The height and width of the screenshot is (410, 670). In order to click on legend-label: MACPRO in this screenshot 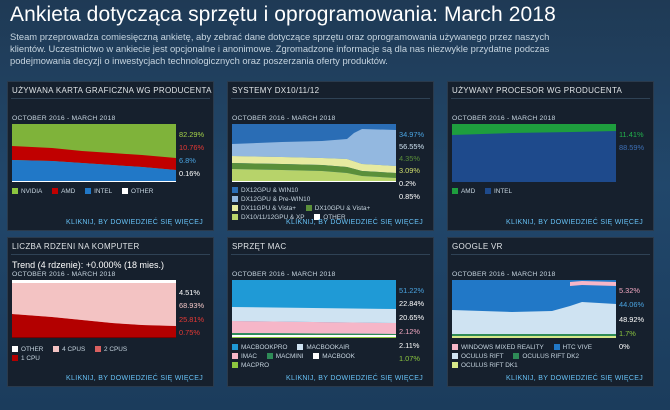, I will do `click(255, 365)`.